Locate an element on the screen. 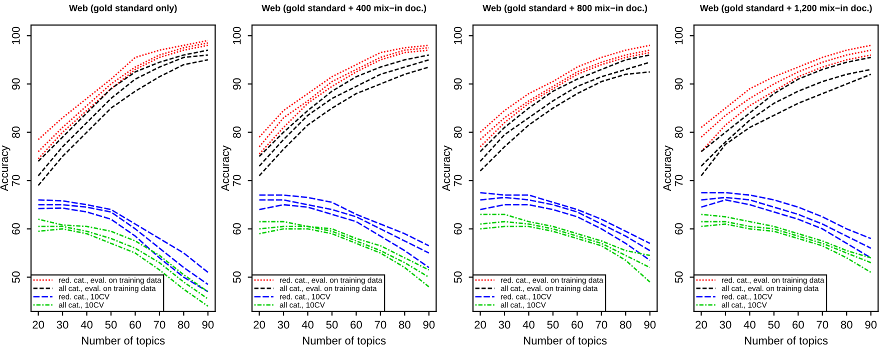  chart-title: Web (gold standard + 1,200 mix−in doc.) is located at coordinates (786, 9).